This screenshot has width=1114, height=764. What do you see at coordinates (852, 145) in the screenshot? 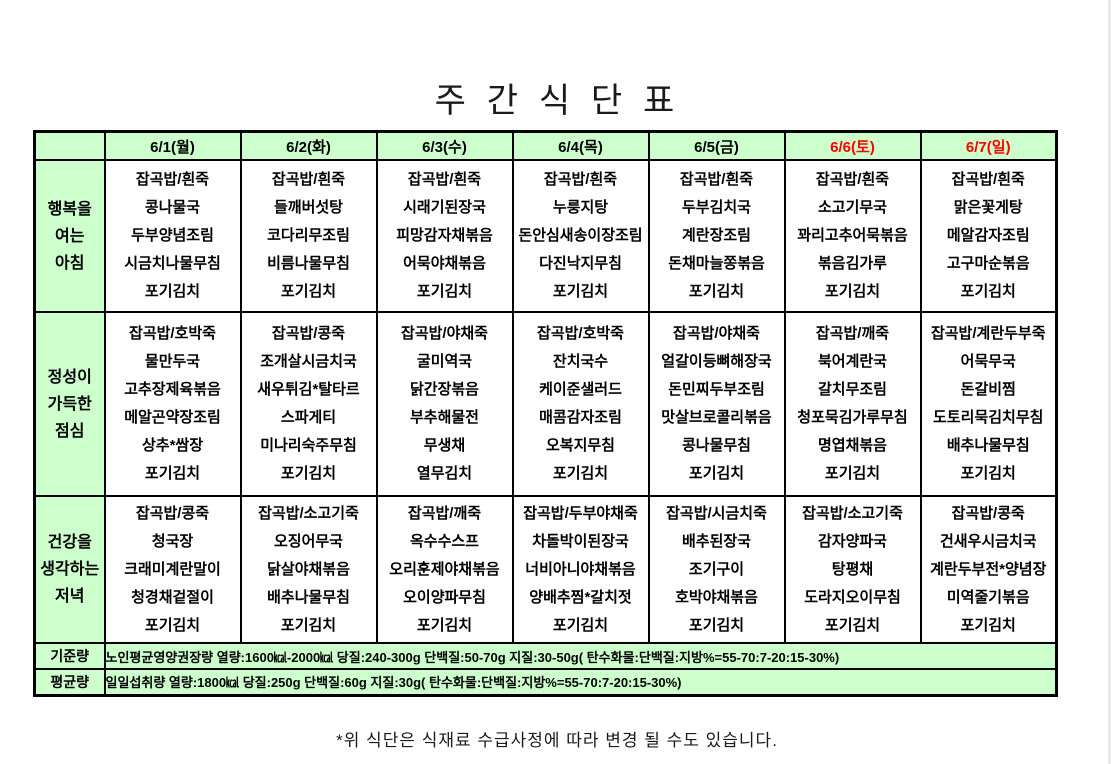
I see `date-header-sat: 6/6(토)` at bounding box center [852, 145].